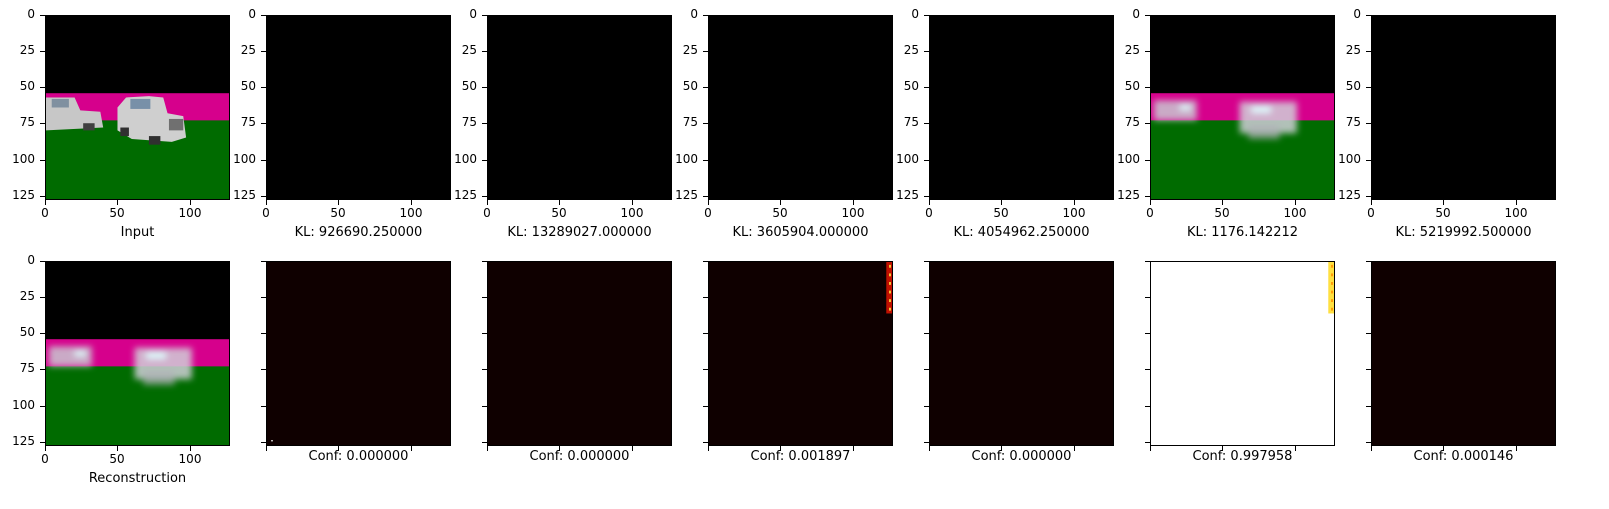 This screenshot has height=509, width=1609. What do you see at coordinates (154, 140) in the screenshot?
I see `car-right-wheel` at bounding box center [154, 140].